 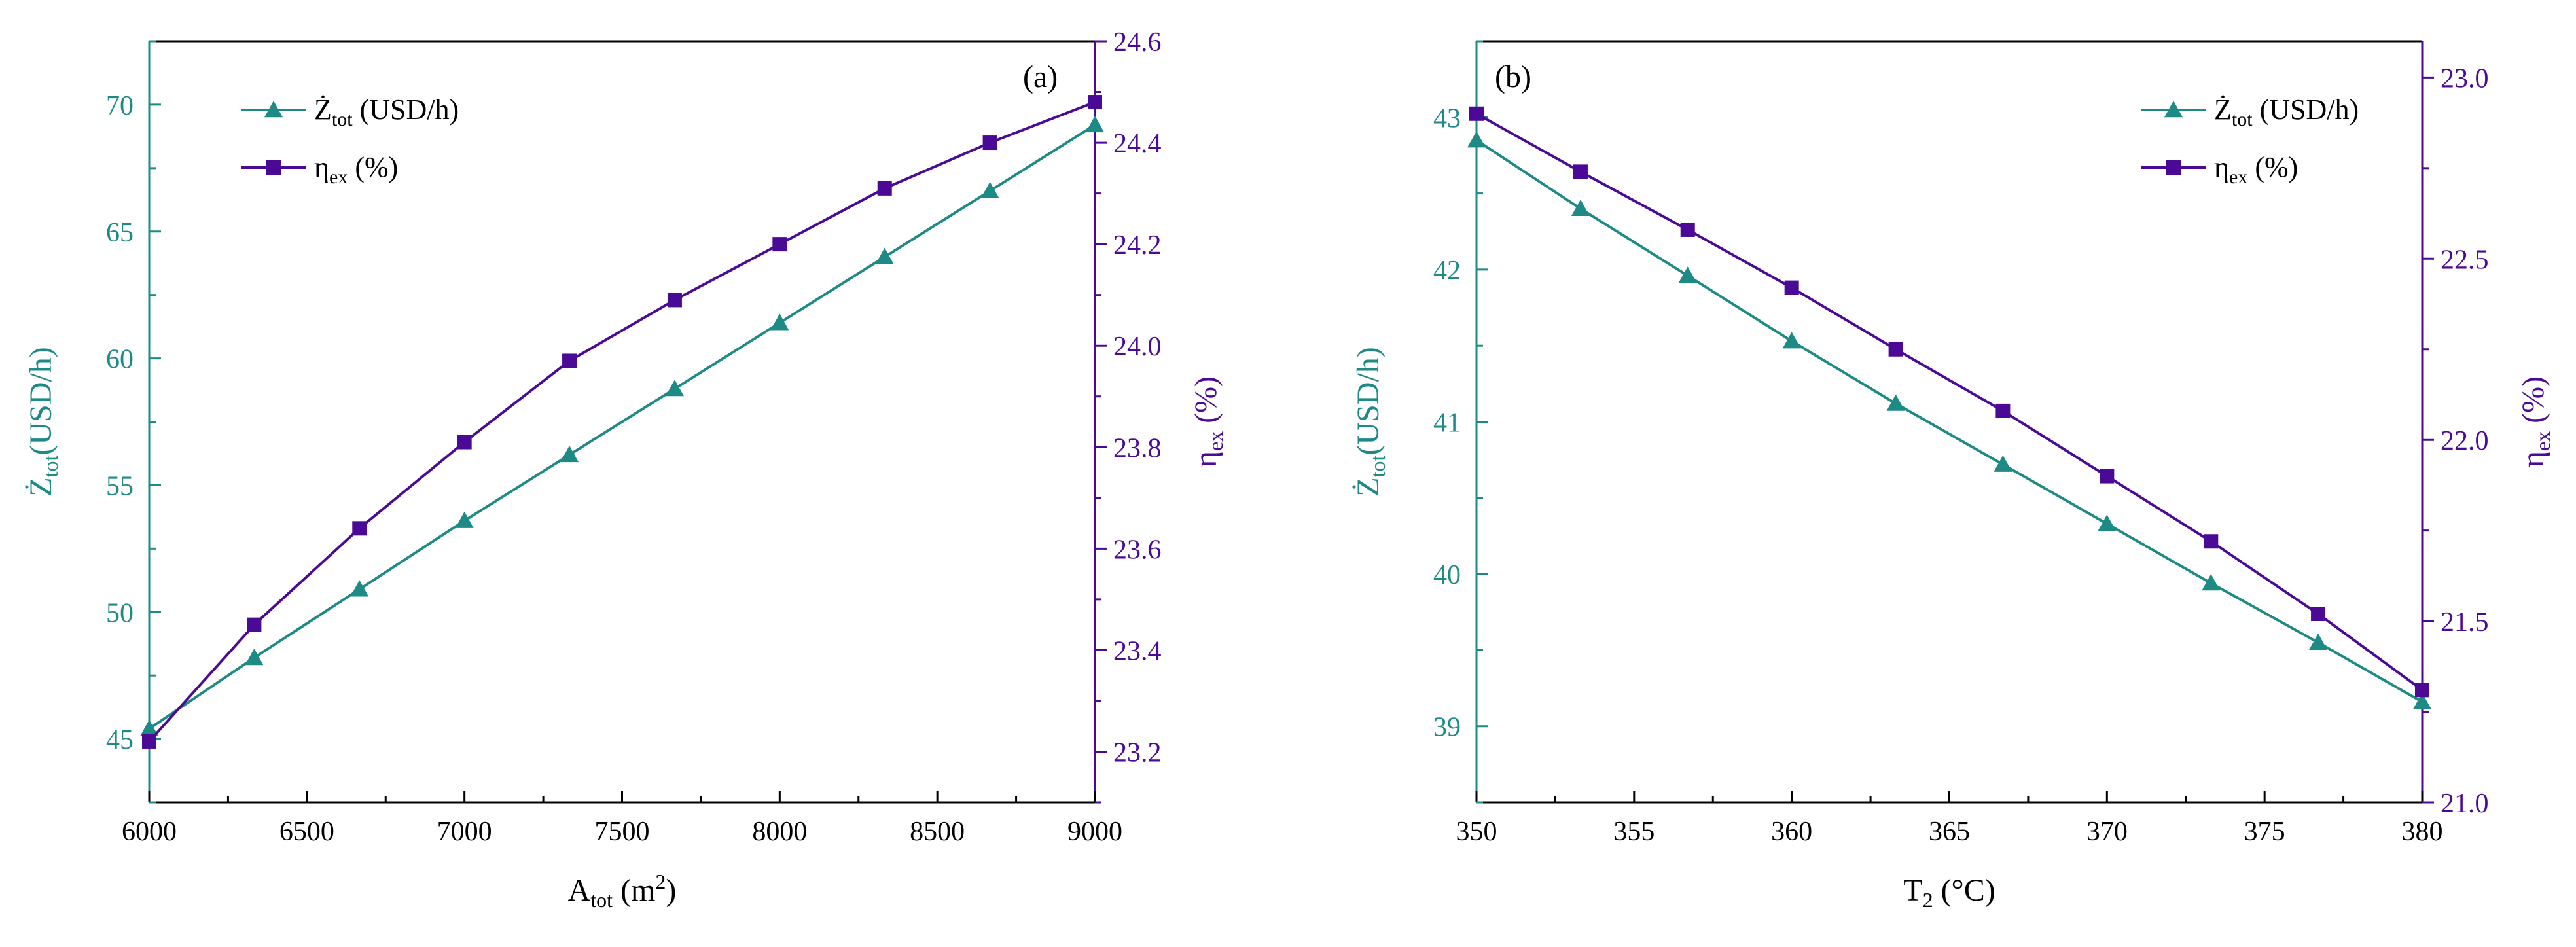 What do you see at coordinates (1949, 832) in the screenshot?
I see `x-tick-label: 365` at bounding box center [1949, 832].